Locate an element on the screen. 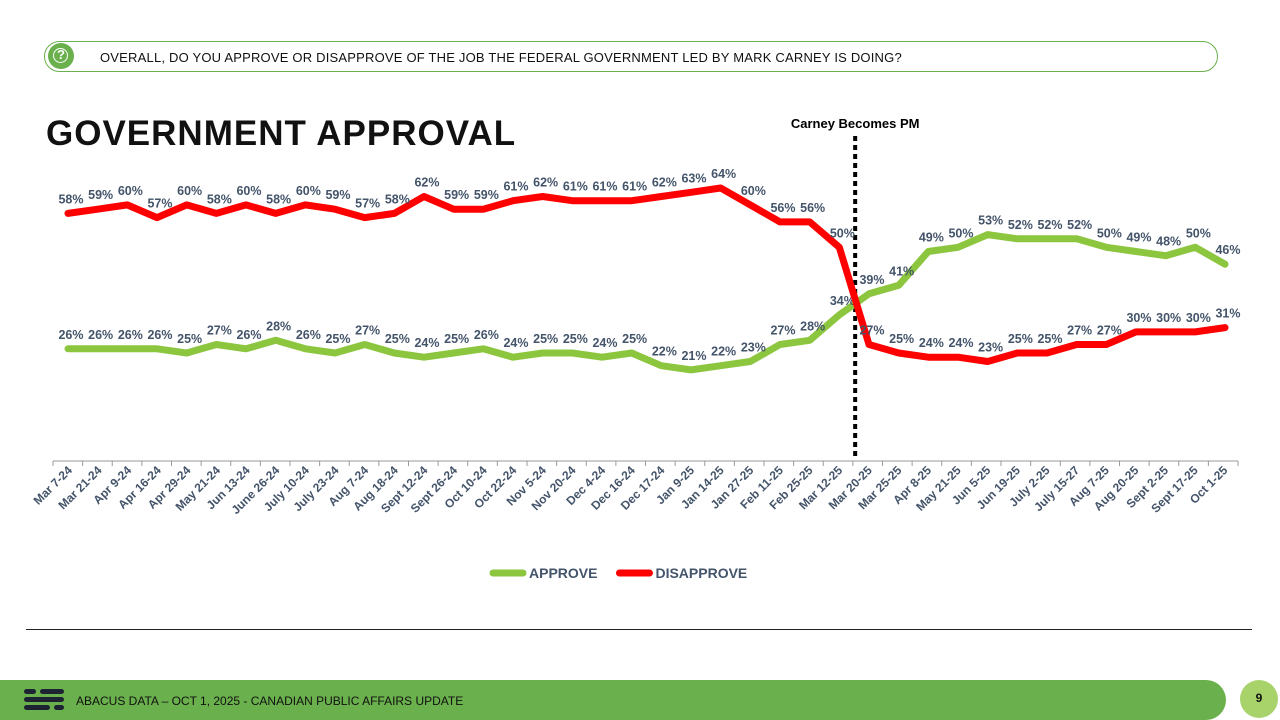 This screenshot has height=720, width=1280. abacus-logo-icon is located at coordinates (44, 700).